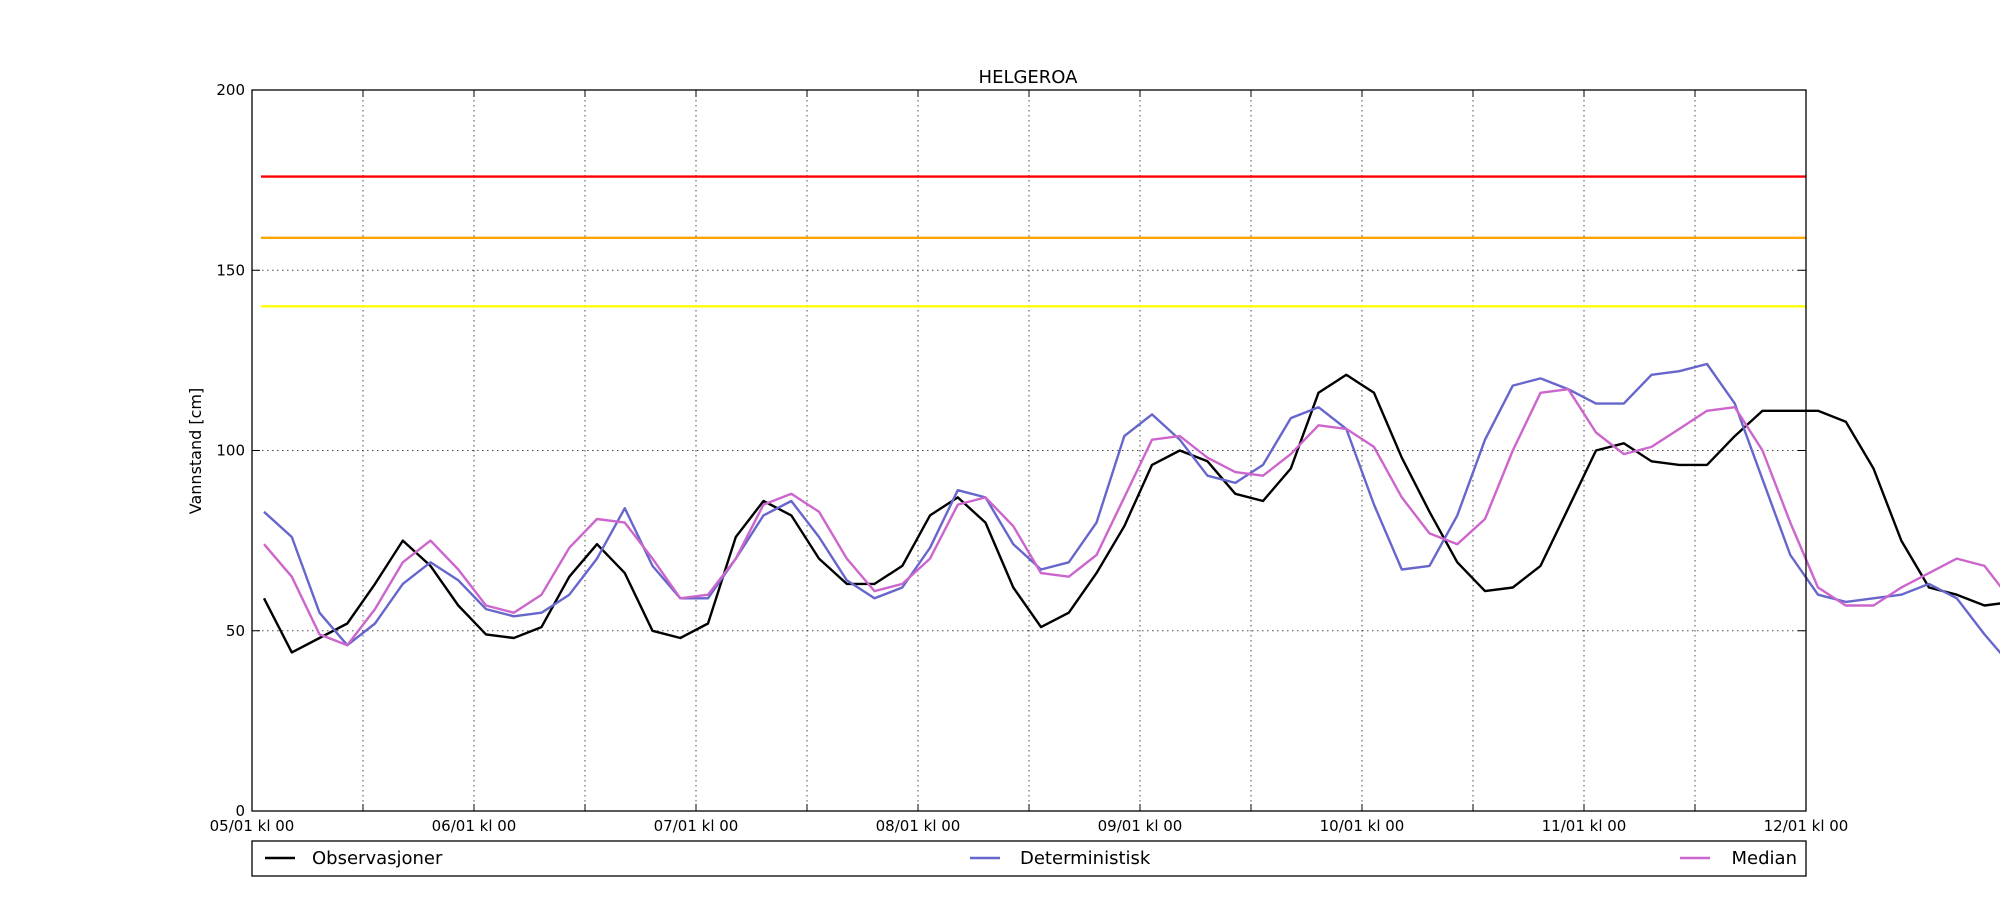 This screenshot has width=2000, height=900. What do you see at coordinates (230, 90) in the screenshot?
I see `y-tick-label: 200` at bounding box center [230, 90].